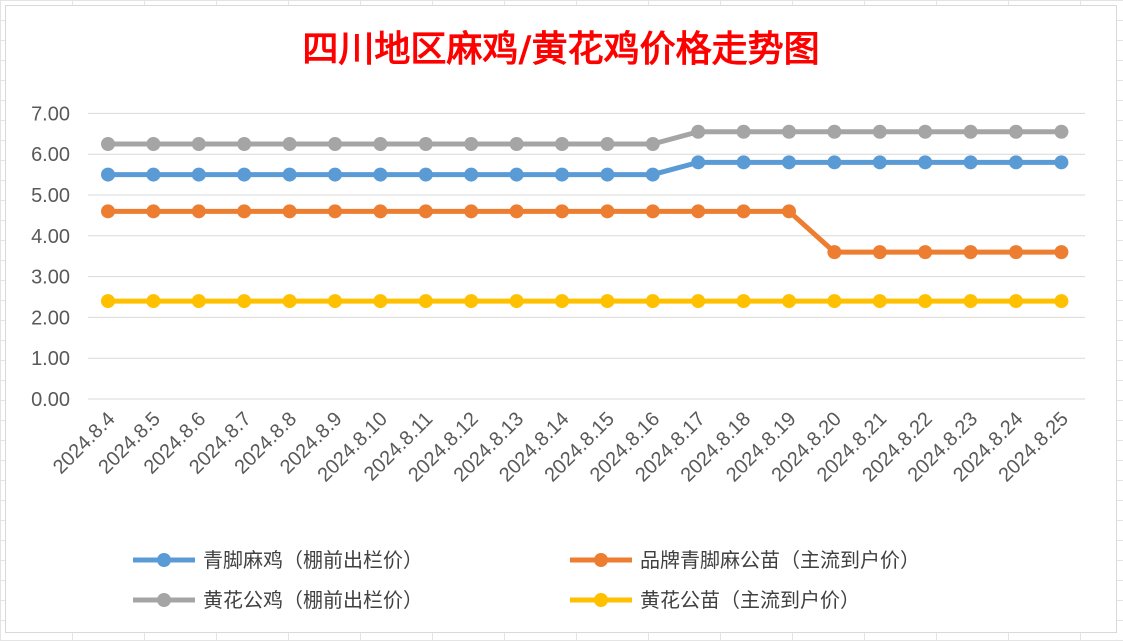 Image resolution: width=1123 pixels, height=641 pixels. I want to click on y-tick-label: 3.00, so click(50, 278).